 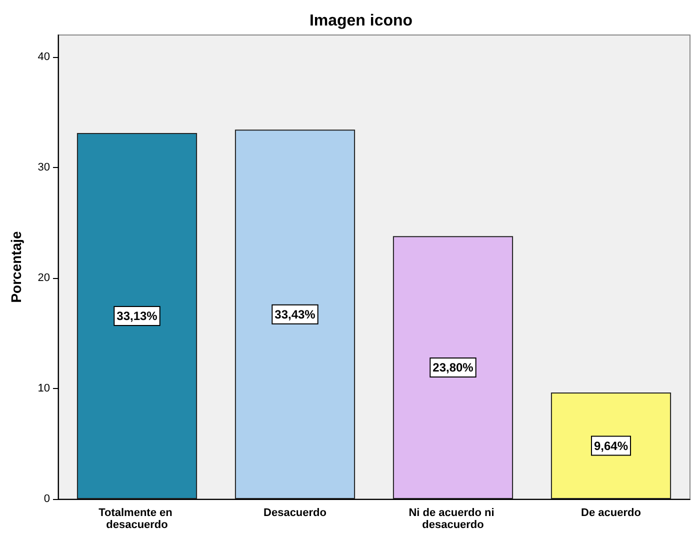 What do you see at coordinates (44, 168) in the screenshot?
I see `y-tick-label: 30` at bounding box center [44, 168].